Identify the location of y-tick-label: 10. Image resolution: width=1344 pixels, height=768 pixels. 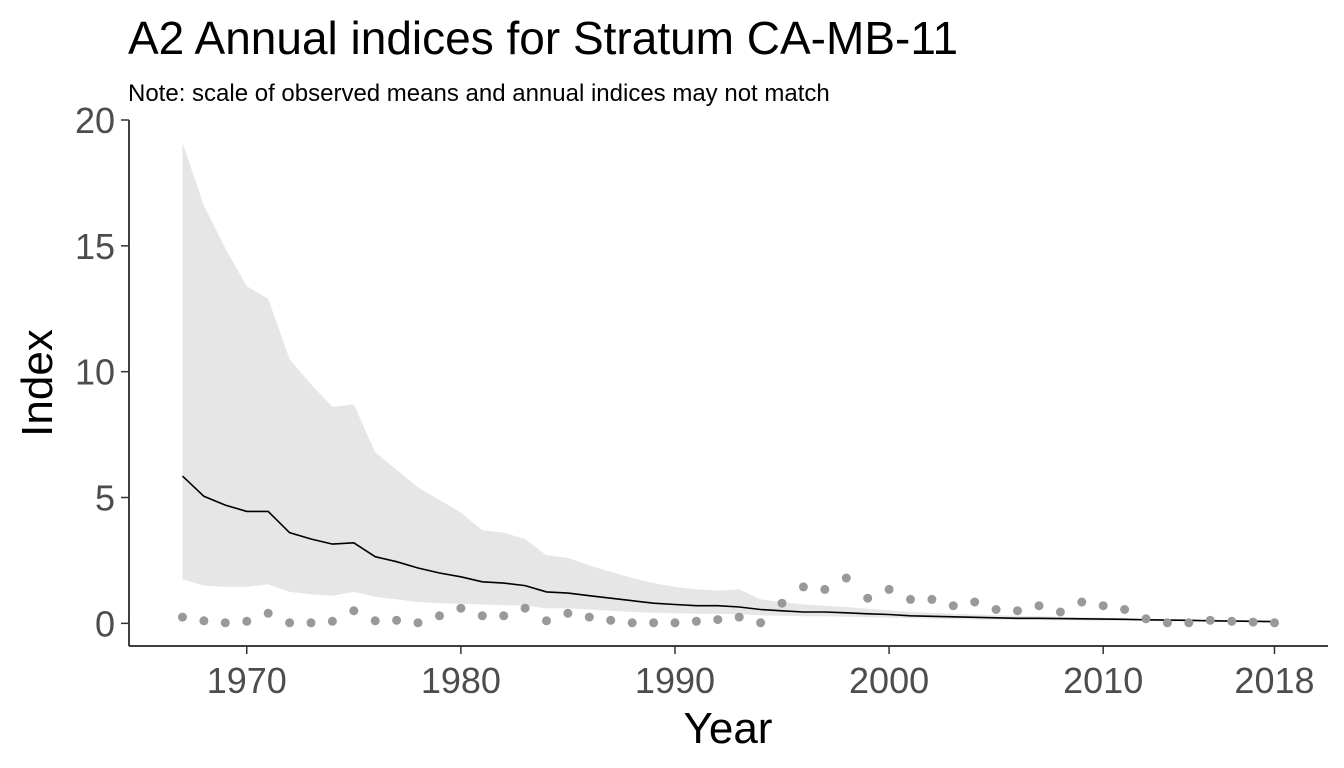
(95, 372).